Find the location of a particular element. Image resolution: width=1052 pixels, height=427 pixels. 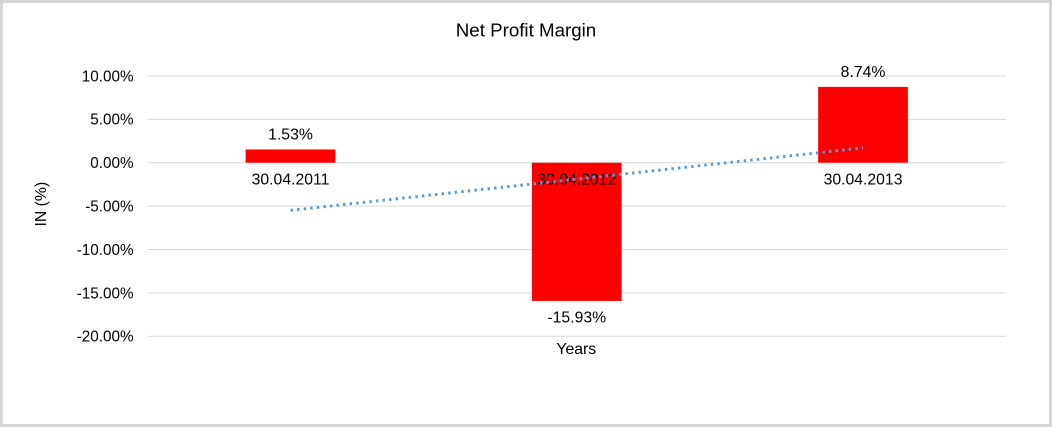

category-label: 30.04.2011 is located at coordinates (291, 179).